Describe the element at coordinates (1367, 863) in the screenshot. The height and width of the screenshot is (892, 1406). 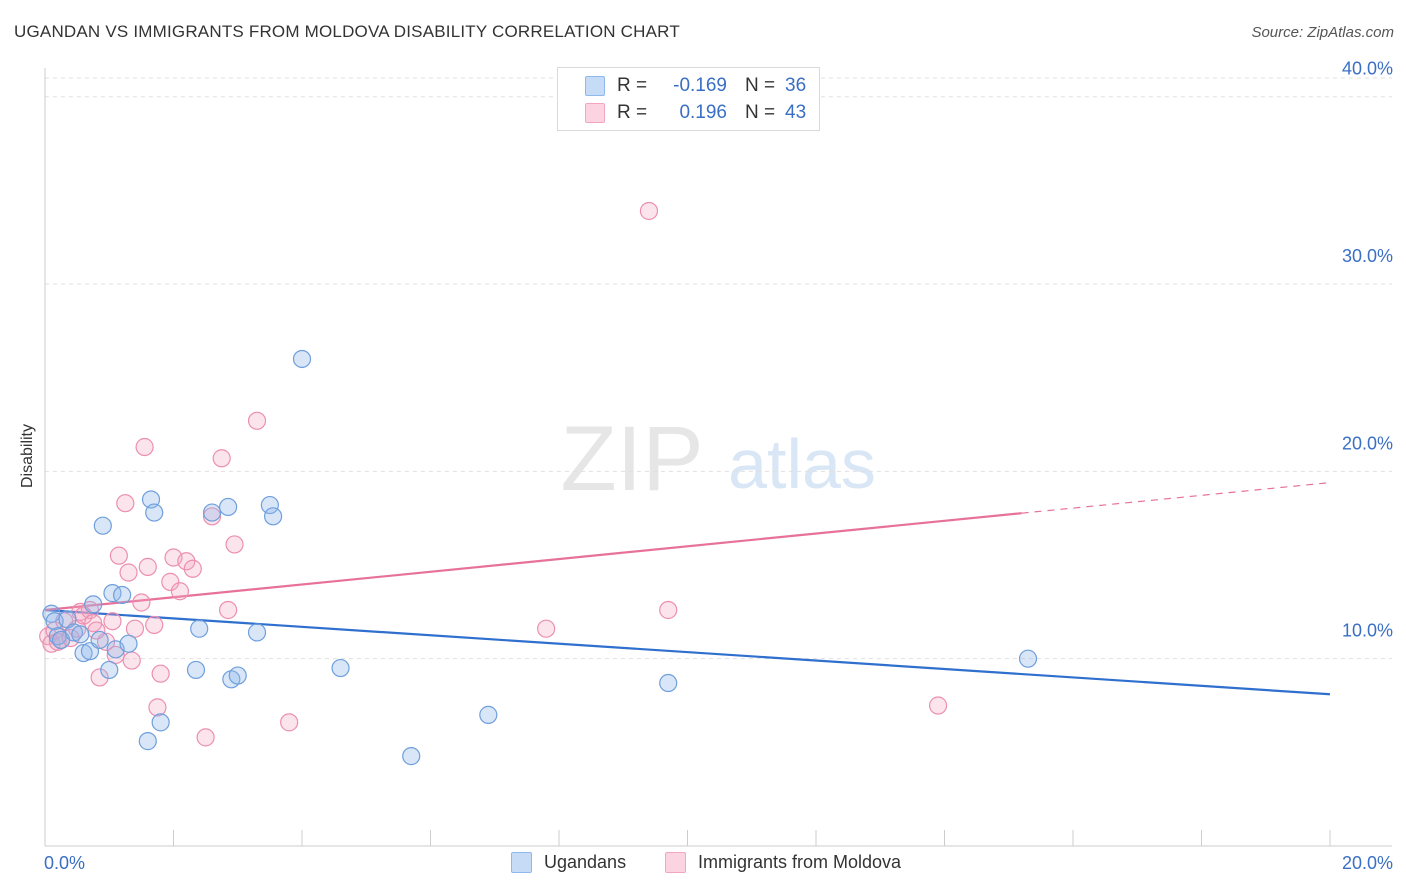
I see `x-tick-label: 20.0%` at that location.